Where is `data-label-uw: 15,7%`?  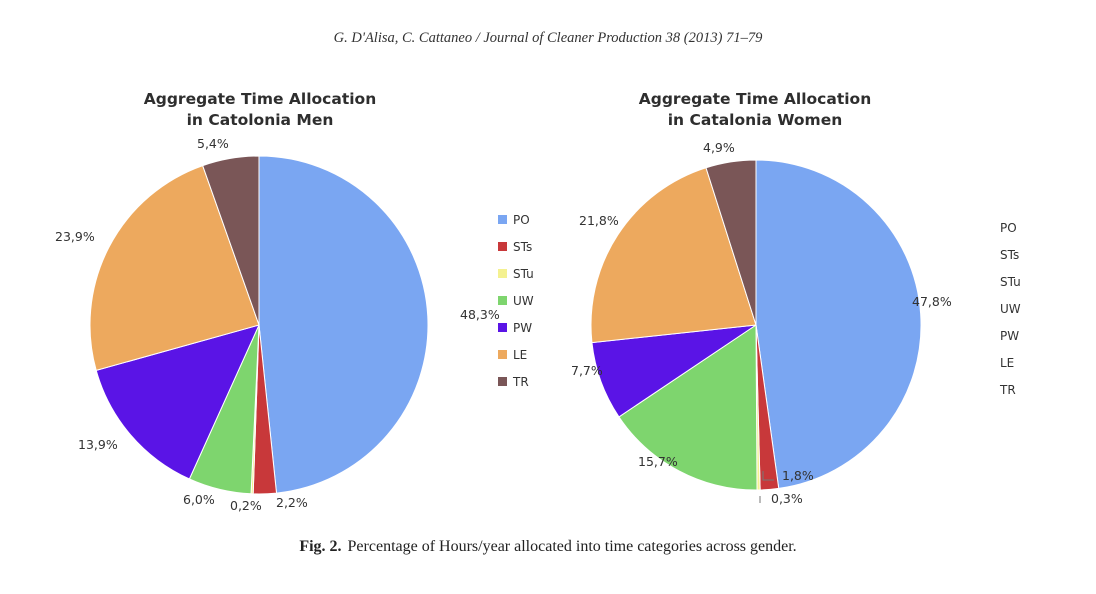
data-label-uw: 15,7% is located at coordinates (658, 461).